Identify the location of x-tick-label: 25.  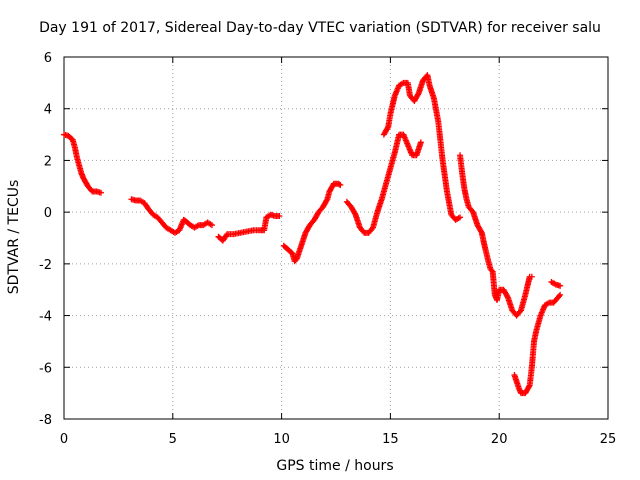
(608, 439).